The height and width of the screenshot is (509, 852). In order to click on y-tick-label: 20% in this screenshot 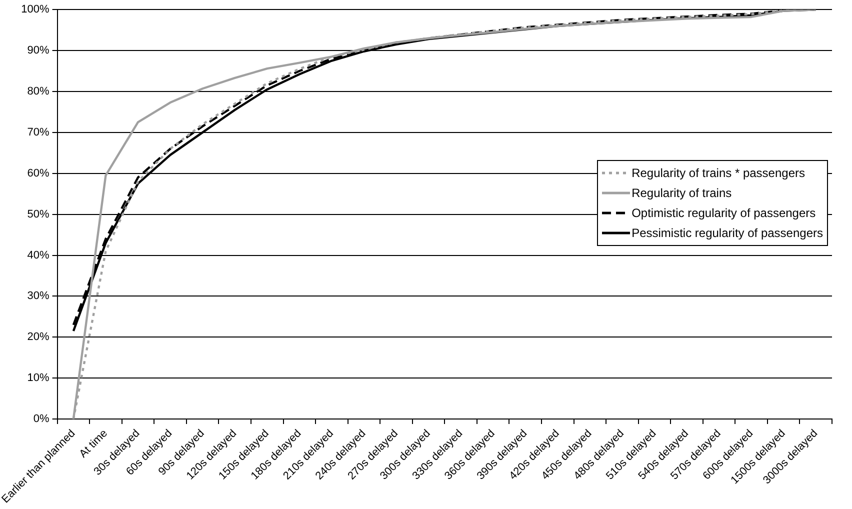, I will do `click(38, 337)`.